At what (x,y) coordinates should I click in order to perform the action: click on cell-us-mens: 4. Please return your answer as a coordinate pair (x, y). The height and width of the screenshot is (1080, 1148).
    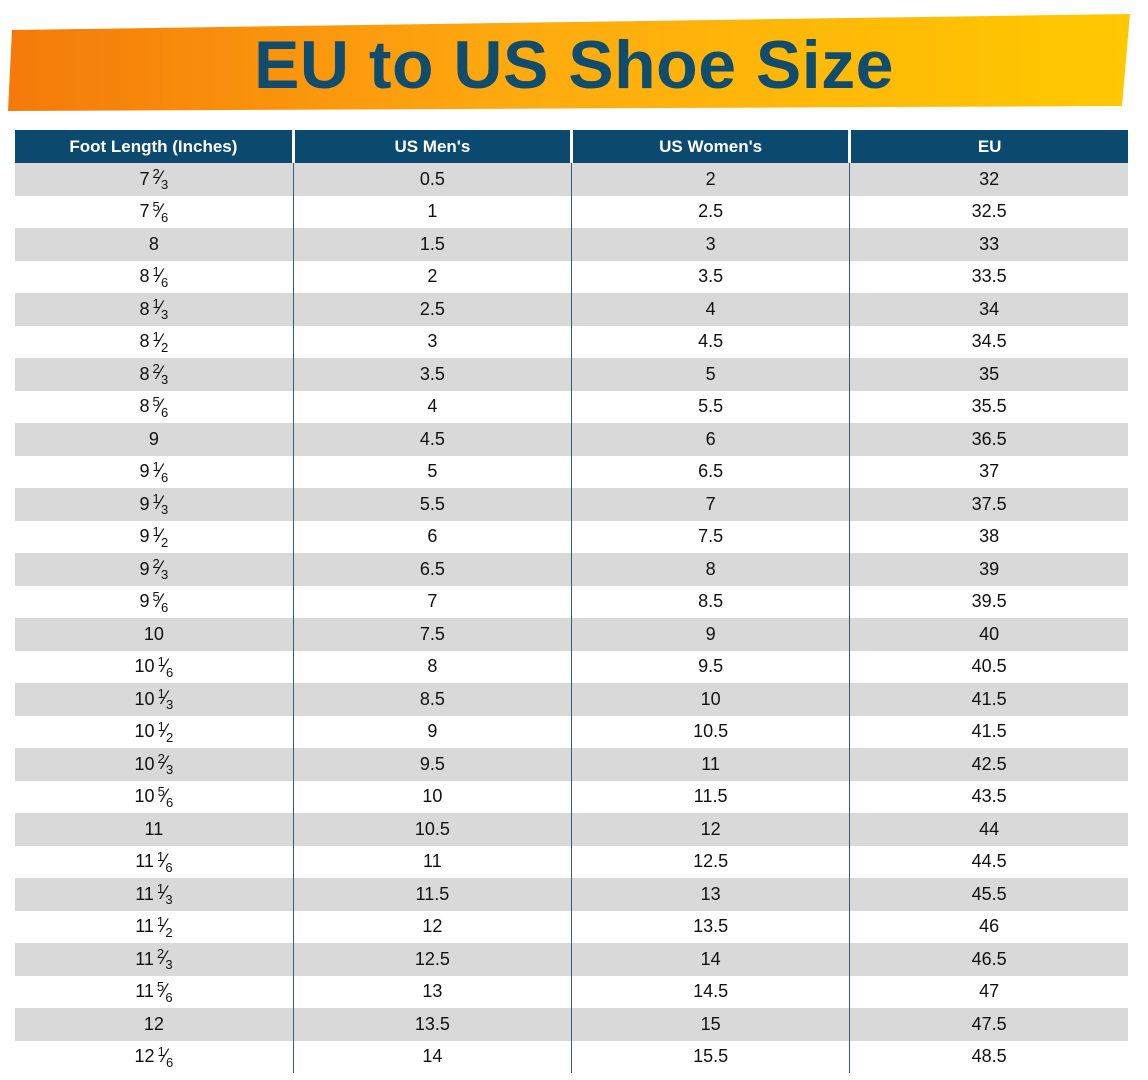
    Looking at the image, I should click on (432, 406).